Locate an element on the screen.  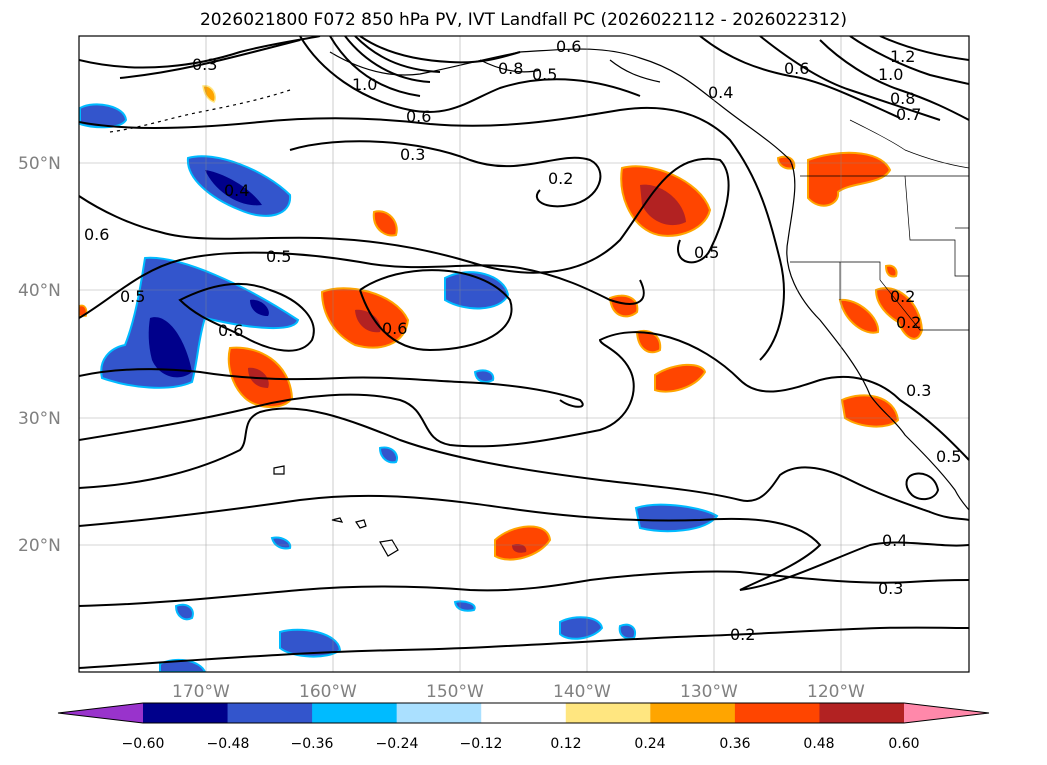
lon-label: 140°W is located at coordinates (582, 692).